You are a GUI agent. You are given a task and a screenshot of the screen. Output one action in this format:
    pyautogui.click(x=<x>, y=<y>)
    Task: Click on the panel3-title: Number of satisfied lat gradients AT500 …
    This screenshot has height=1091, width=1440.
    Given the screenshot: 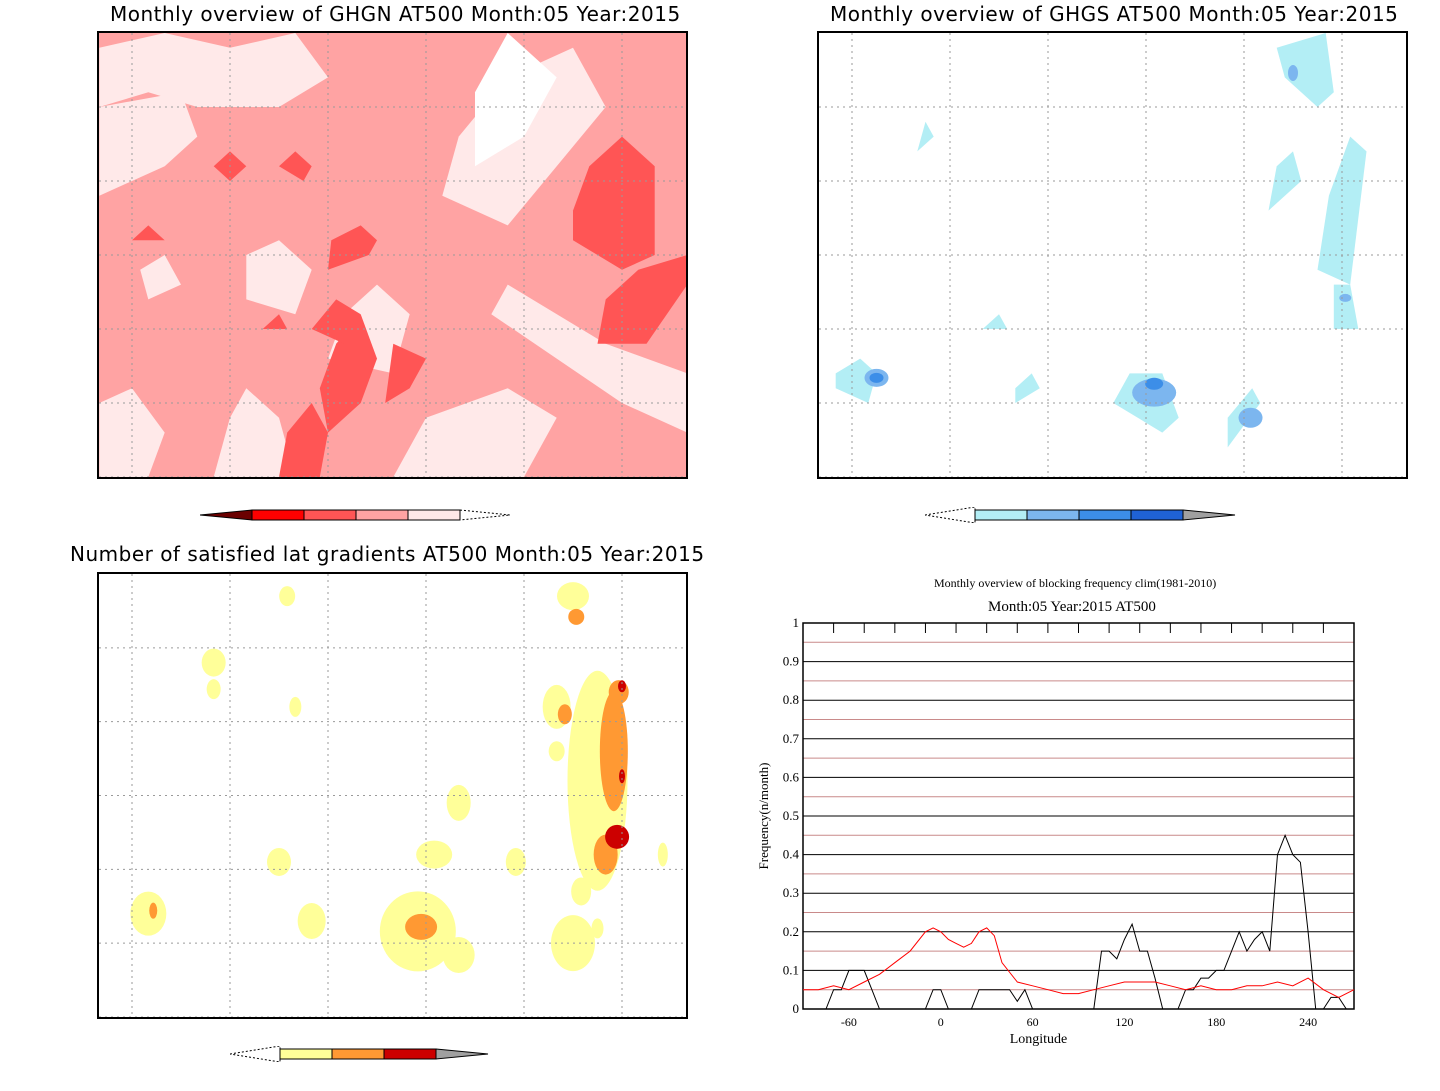 What is the action you would take?
    pyautogui.click(x=387, y=554)
    